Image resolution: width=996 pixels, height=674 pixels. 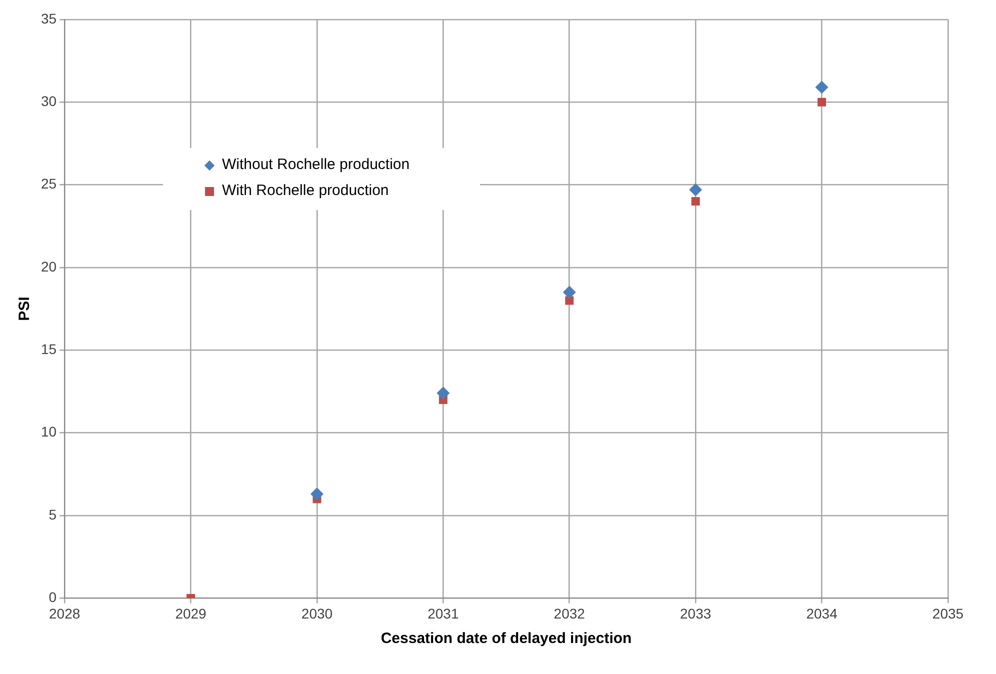 What do you see at coordinates (48, 432) in the screenshot?
I see `y-tick-label: 10` at bounding box center [48, 432].